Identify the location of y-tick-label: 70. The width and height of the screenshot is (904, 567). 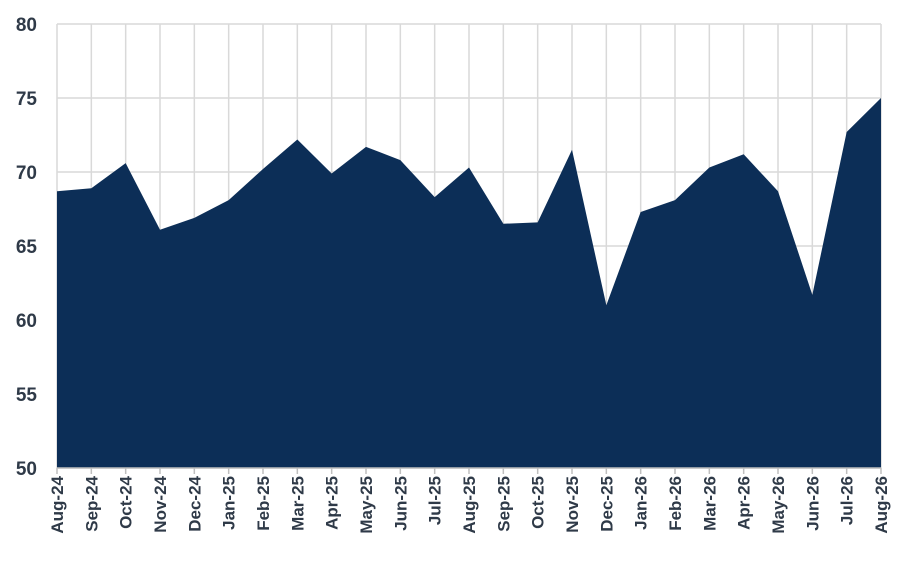
(26, 173).